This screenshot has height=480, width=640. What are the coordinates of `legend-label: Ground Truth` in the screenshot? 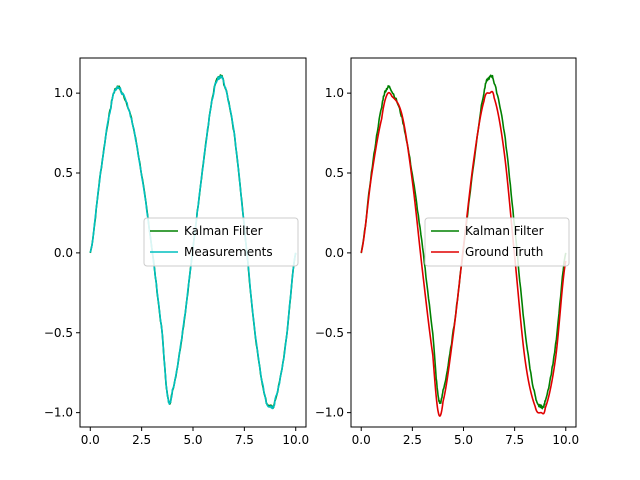 It's located at (504, 252).